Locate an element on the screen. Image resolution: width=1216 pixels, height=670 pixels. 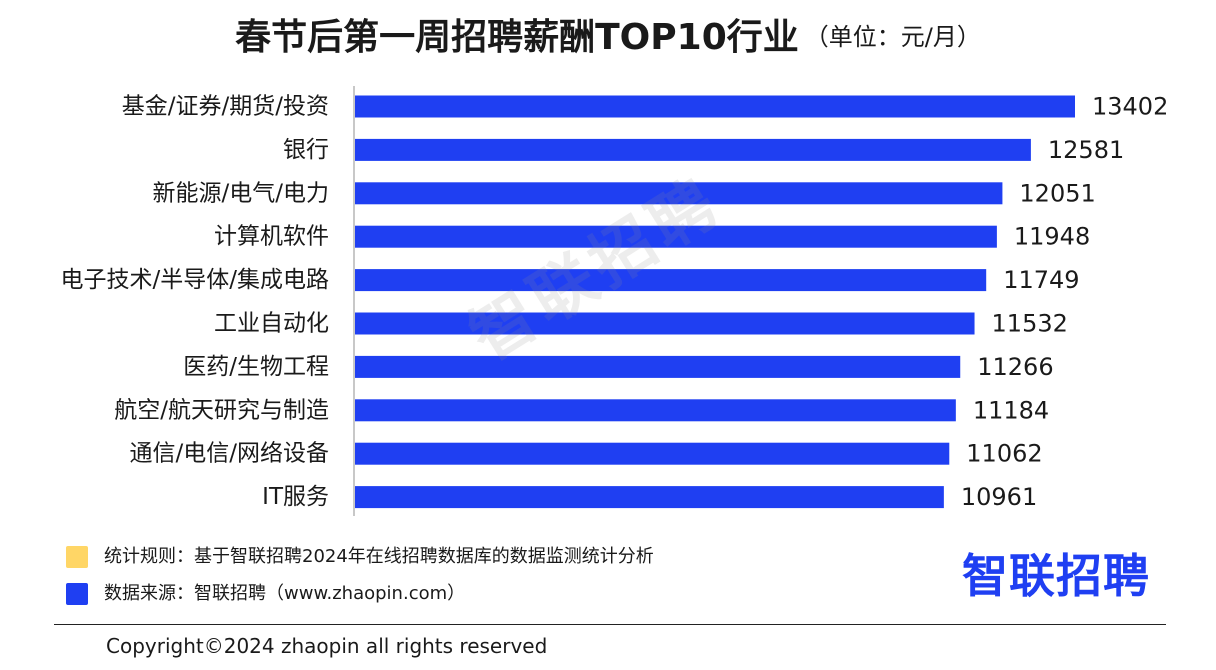
rule-swatch is located at coordinates (77, 557).